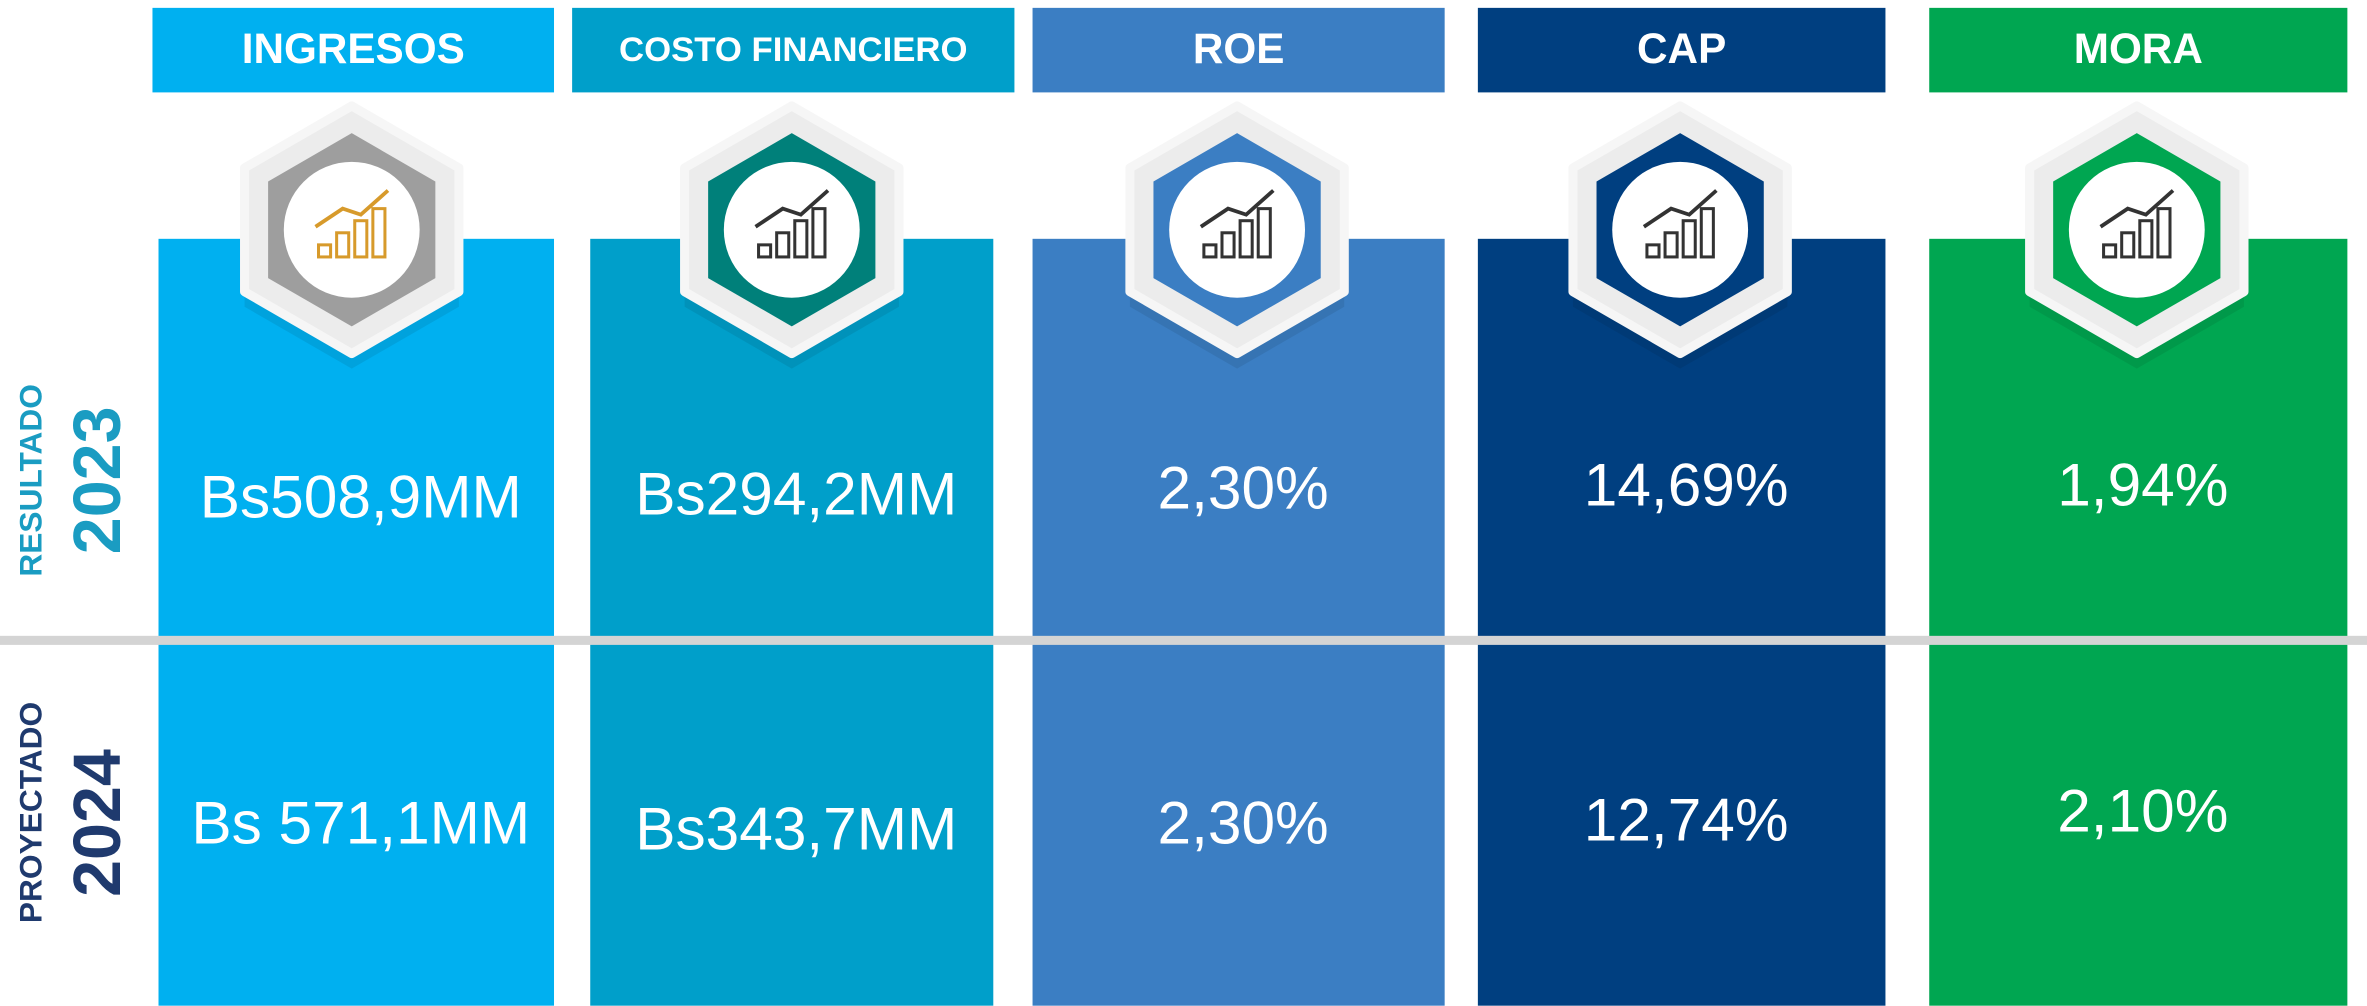 This screenshot has height=1006, width=2367. What do you see at coordinates (361, 496) in the screenshot?
I see `value-2023: Bs508,9MM` at bounding box center [361, 496].